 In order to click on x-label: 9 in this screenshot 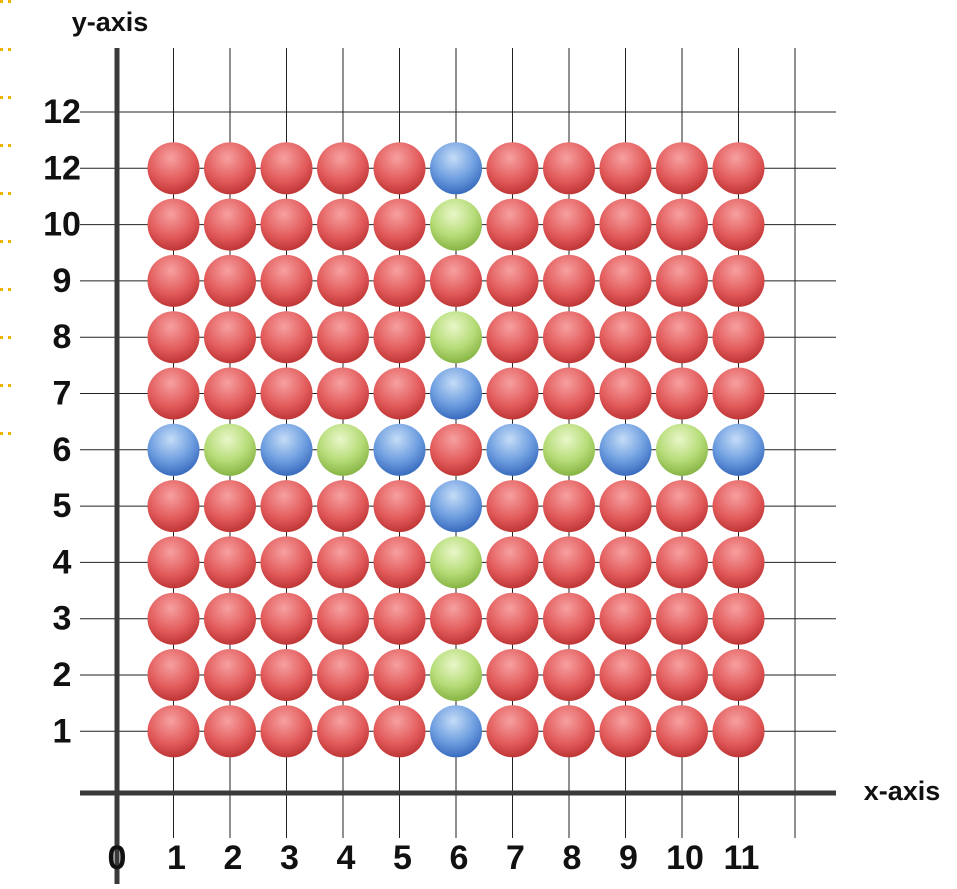, I will do `click(628, 858)`.